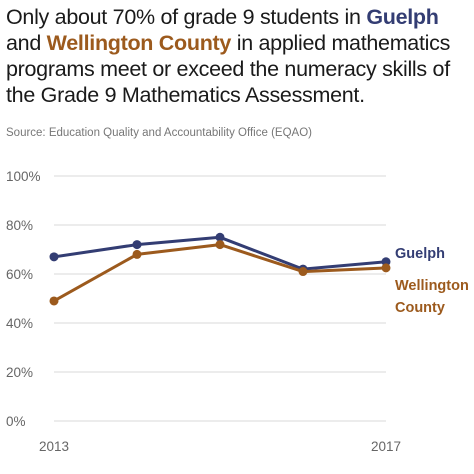  What do you see at coordinates (19, 274) in the screenshot?
I see `y-tick-label: 60%` at bounding box center [19, 274].